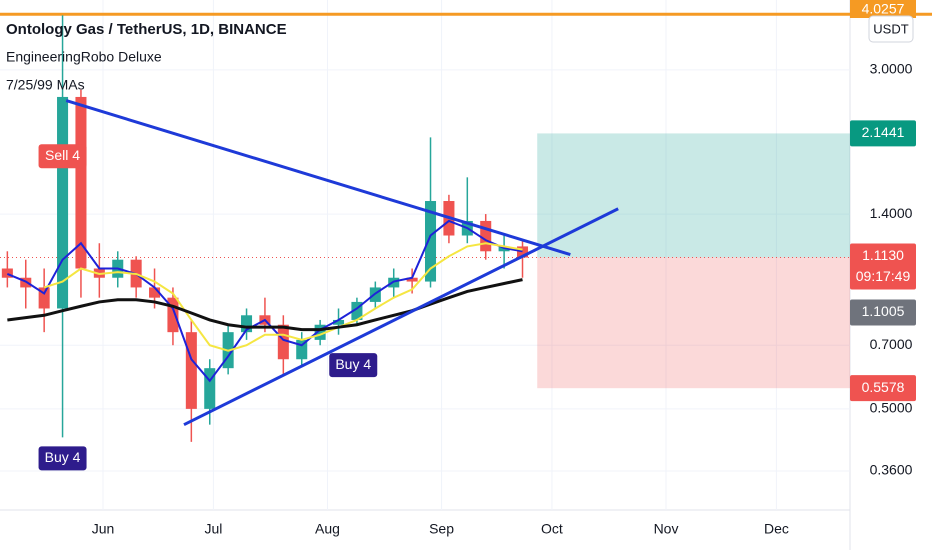 The image size is (932, 550). What do you see at coordinates (441, 529) in the screenshot?
I see `x-tick-label: Sep` at bounding box center [441, 529].